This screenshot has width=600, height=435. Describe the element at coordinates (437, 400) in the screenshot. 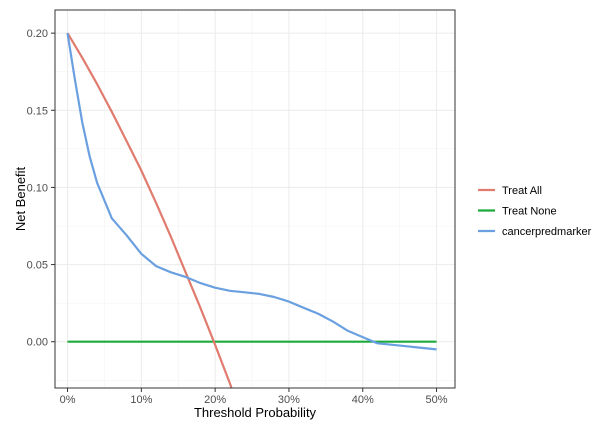

I see `x-tick-label: 50%` at that location.